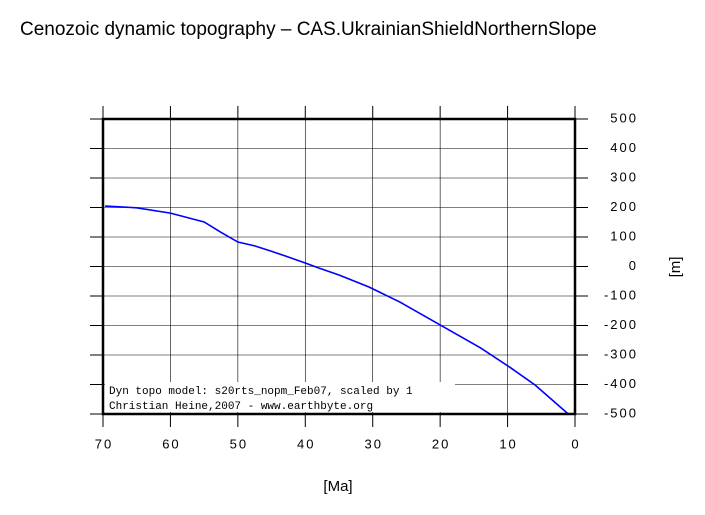 This screenshot has height=515, width=705. I want to click on y-tick-label: -400, so click(621, 383).